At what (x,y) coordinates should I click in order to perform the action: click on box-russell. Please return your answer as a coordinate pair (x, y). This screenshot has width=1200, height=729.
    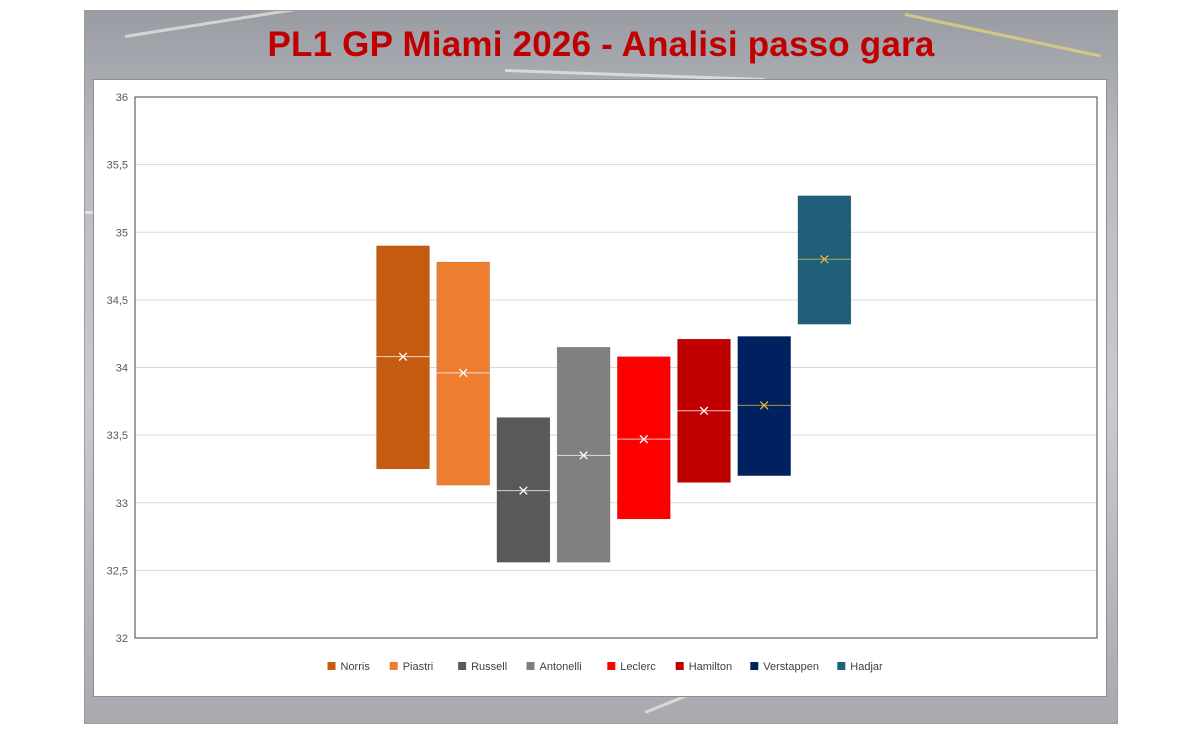
    Looking at the image, I should click on (523, 490).